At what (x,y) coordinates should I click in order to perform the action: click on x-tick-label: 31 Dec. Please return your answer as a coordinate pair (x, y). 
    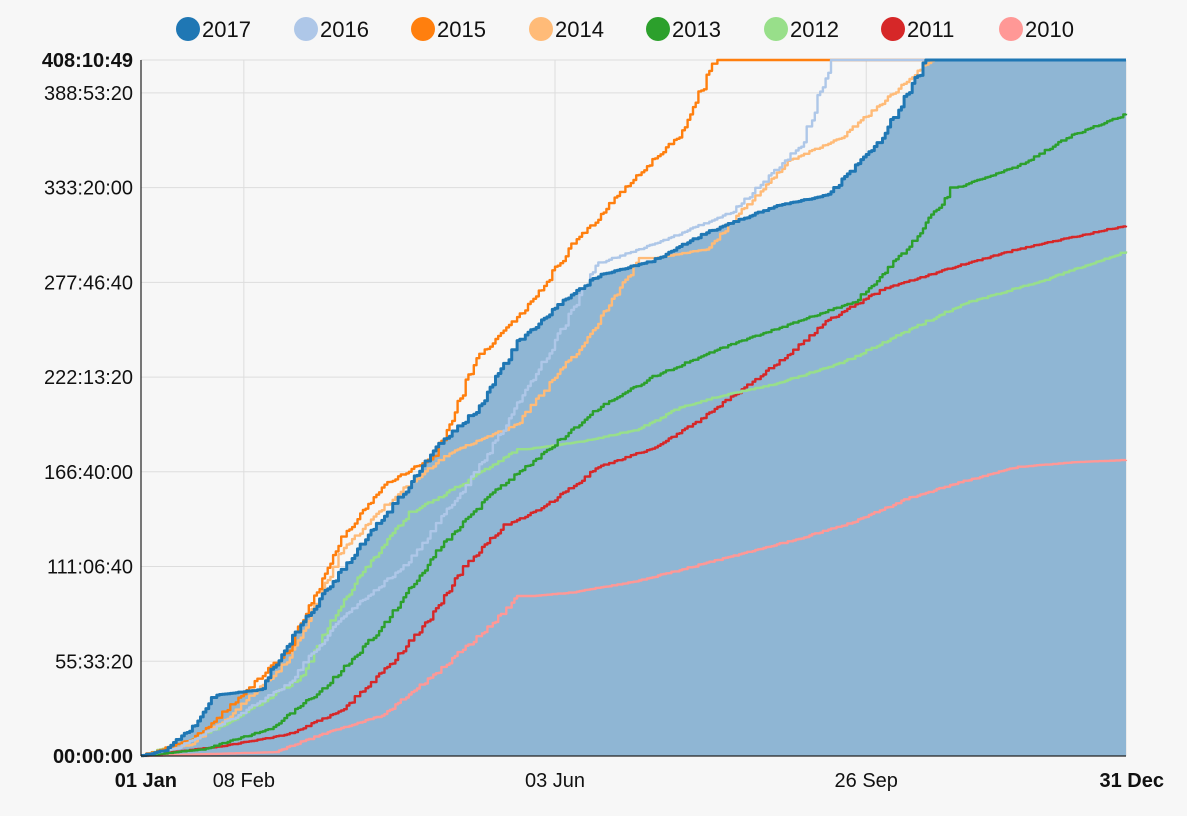
    Looking at the image, I should click on (1132, 781).